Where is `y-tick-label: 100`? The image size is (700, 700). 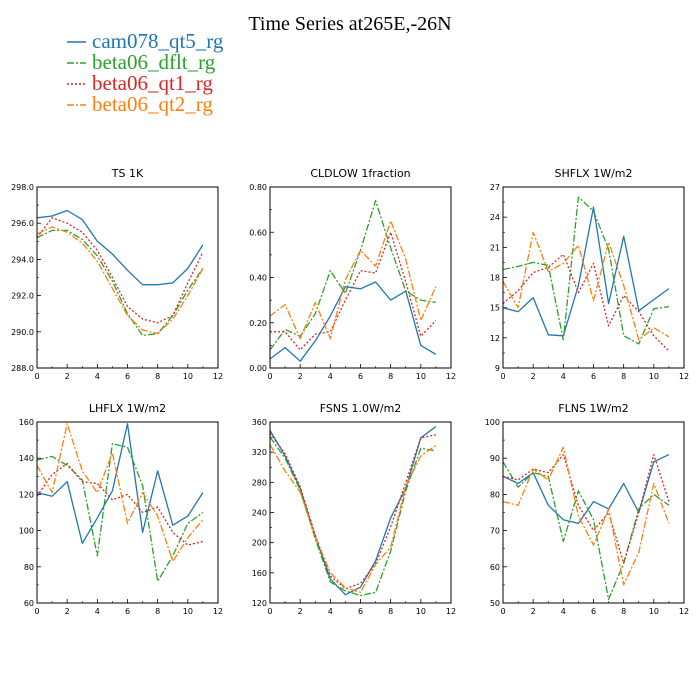 y-tick-label: 100 is located at coordinates (26, 531).